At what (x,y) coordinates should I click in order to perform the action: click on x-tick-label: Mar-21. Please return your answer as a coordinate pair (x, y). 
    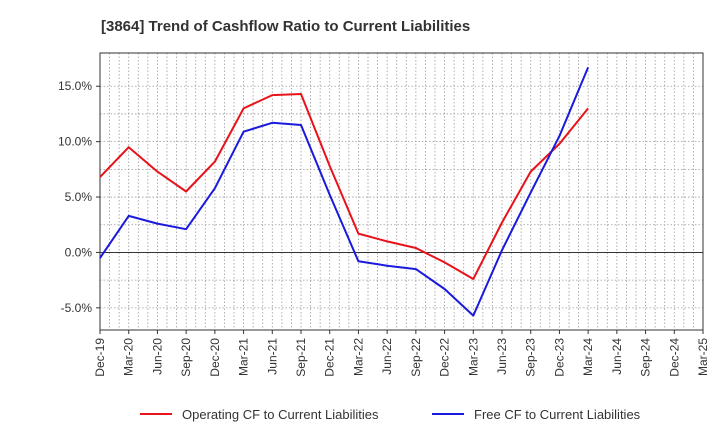
    Looking at the image, I should click on (244, 357).